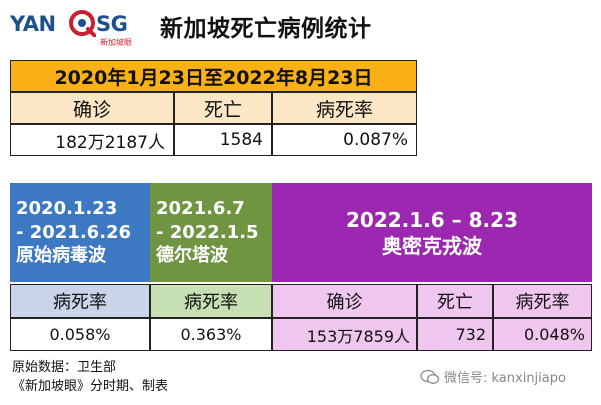 The width and height of the screenshot is (601, 405). Describe the element at coordinates (64, 367) in the screenshot. I see `source-note: 原始数据：卫生部` at that location.